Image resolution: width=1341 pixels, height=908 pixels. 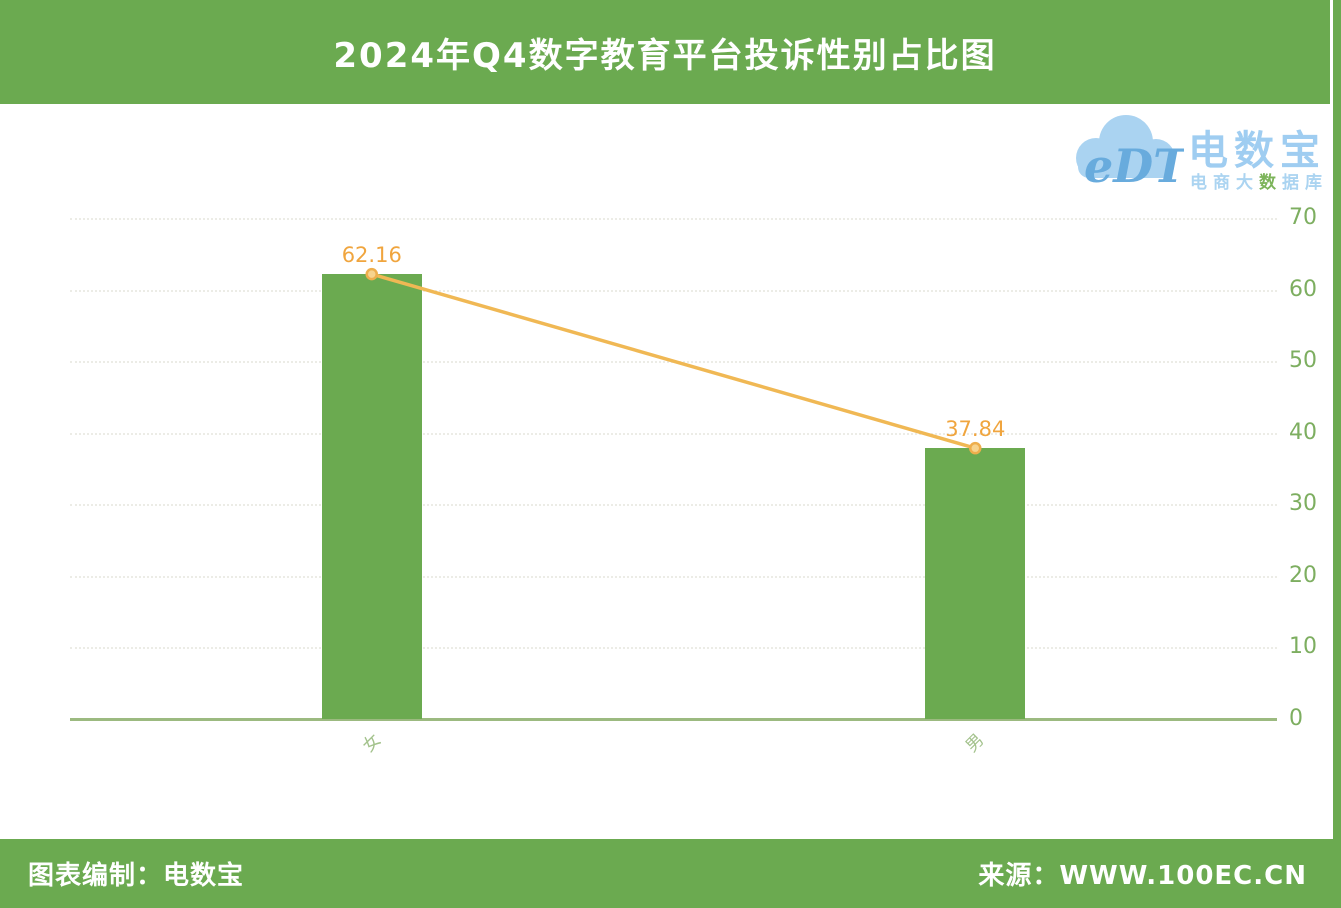 I want to click on logo-brand-text: 电数宝, so click(x=1257, y=151).